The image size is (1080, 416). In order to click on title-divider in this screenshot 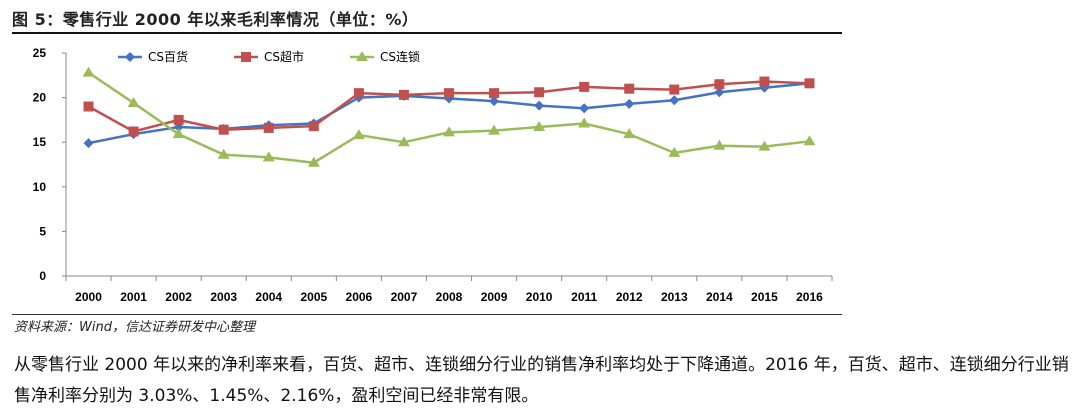, I will do `click(427, 33)`.